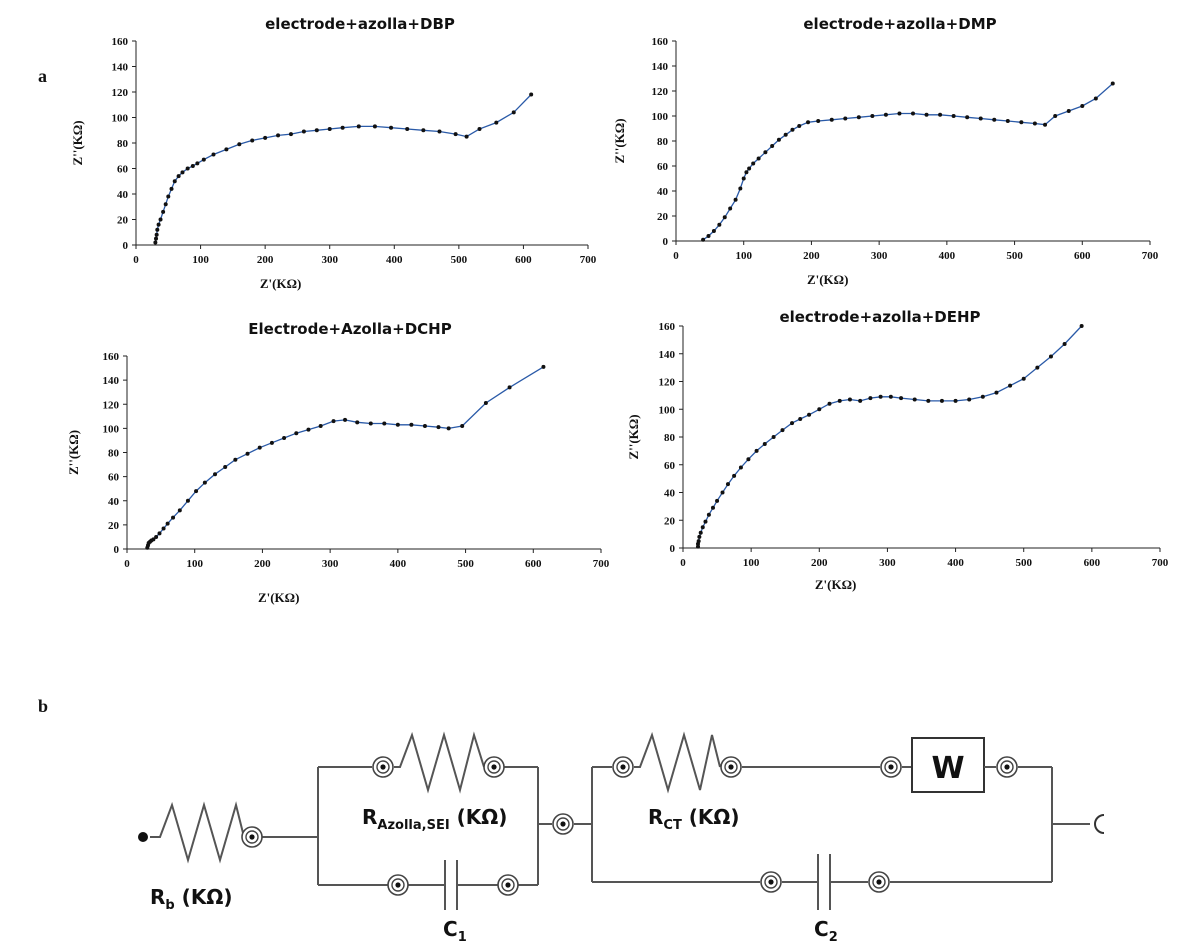 The width and height of the screenshot is (1181, 942). Describe the element at coordinates (398, 564) in the screenshot. I see `x-tick-label: 400` at that location.